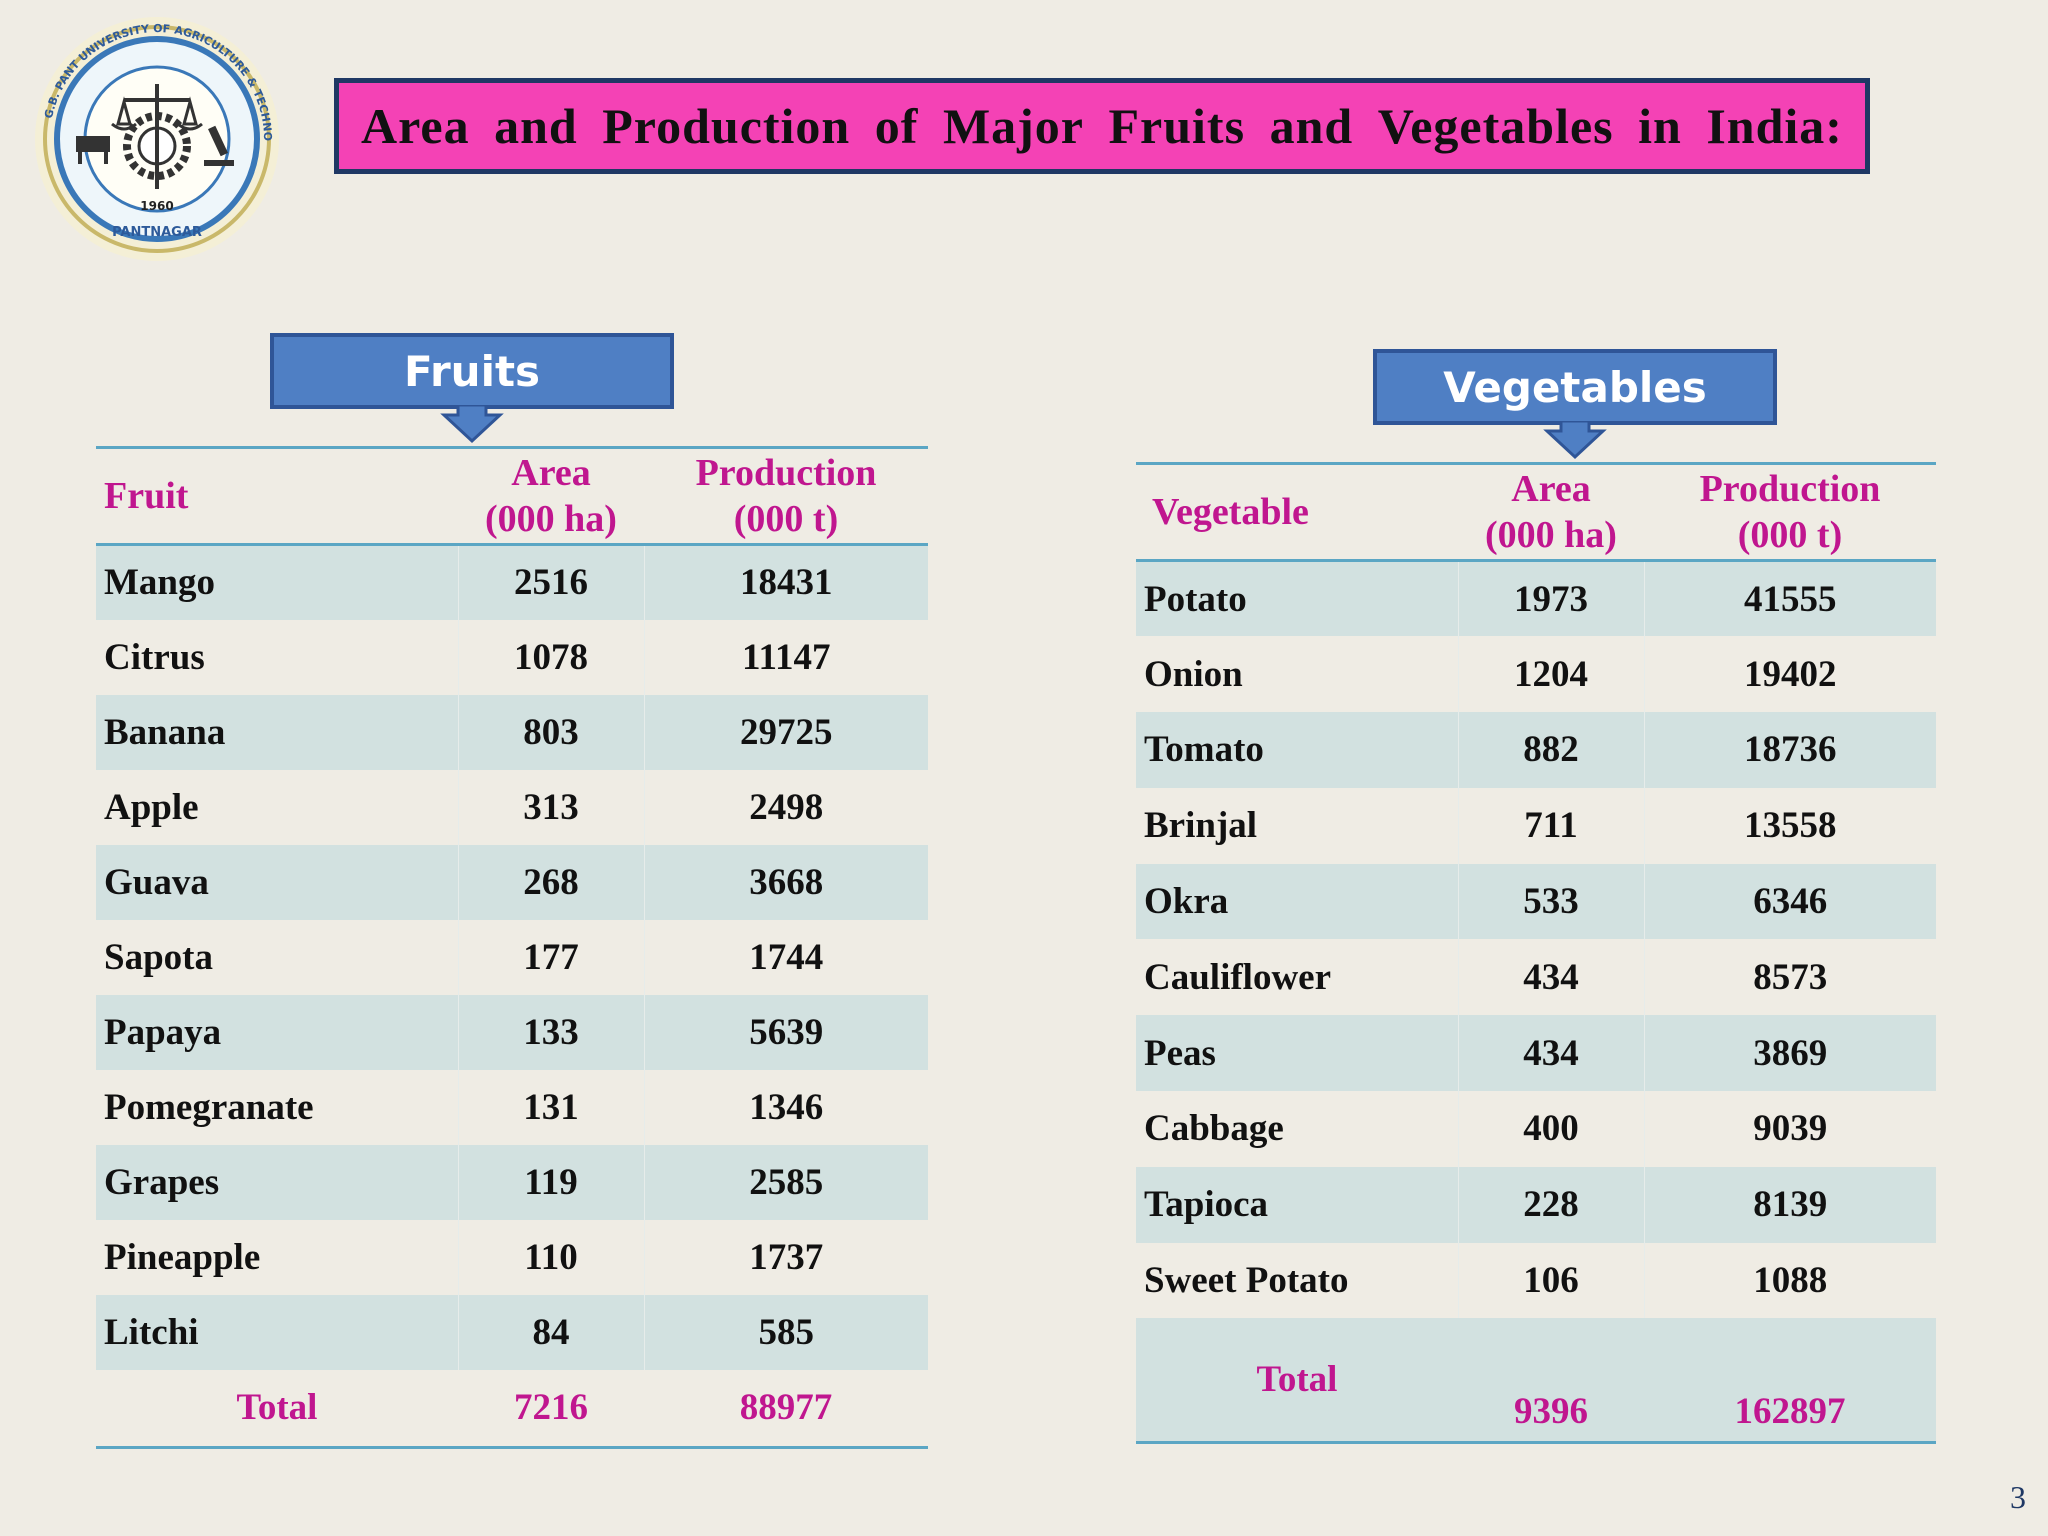 The height and width of the screenshot is (1536, 2048). What do you see at coordinates (209, 1107) in the screenshot?
I see `fruit-name: Pomegranate` at bounding box center [209, 1107].